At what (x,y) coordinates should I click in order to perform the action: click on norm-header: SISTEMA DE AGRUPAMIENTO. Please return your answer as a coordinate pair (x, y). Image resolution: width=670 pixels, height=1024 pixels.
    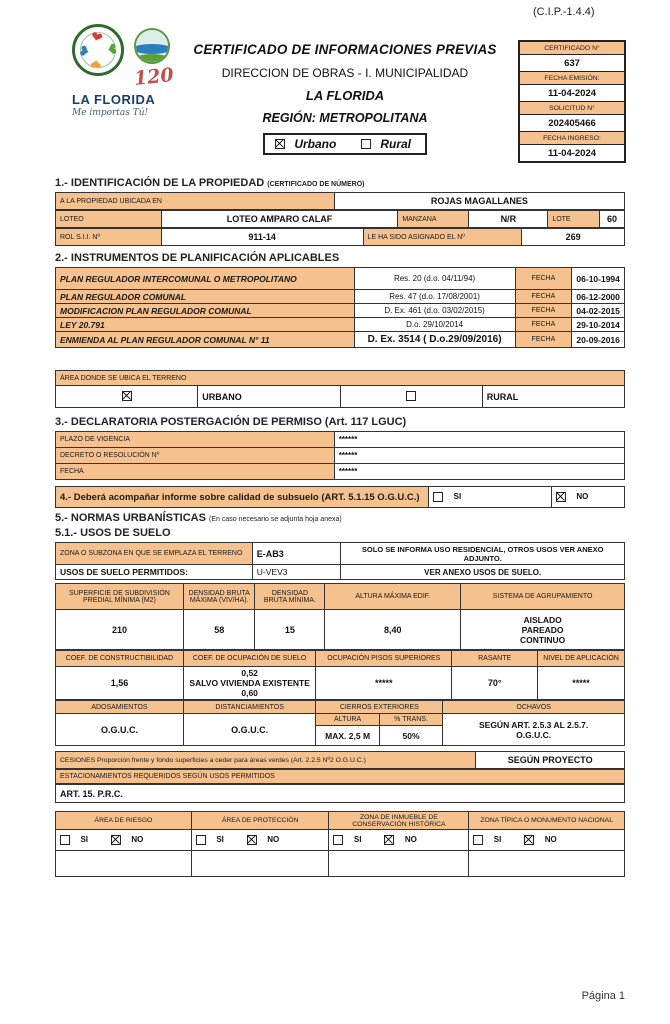
    Looking at the image, I should click on (542, 596).